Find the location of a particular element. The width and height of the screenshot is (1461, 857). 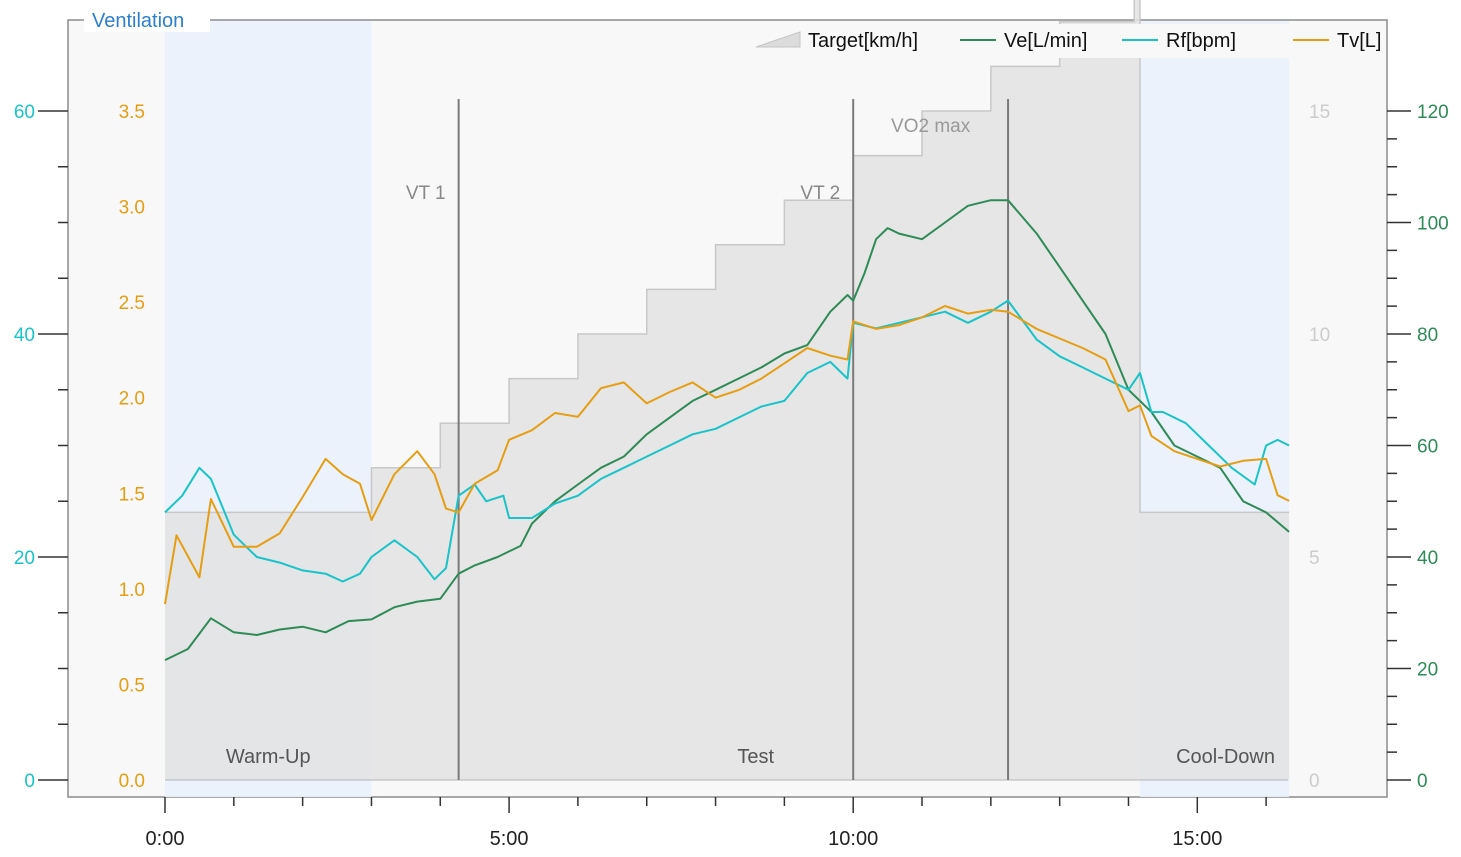

title-background is located at coordinates (147, 20).